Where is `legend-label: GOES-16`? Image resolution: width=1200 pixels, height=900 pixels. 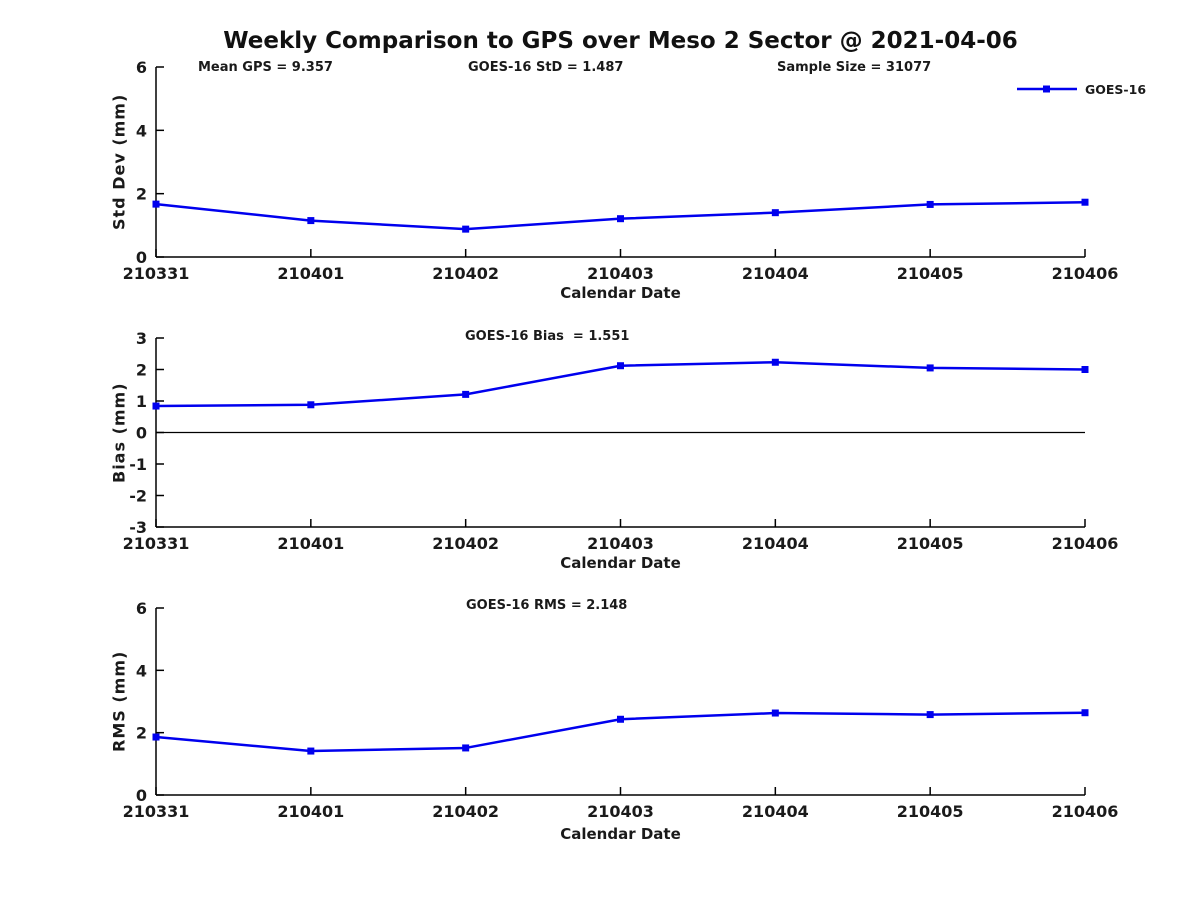
legend-label: GOES-16 is located at coordinates (1116, 89).